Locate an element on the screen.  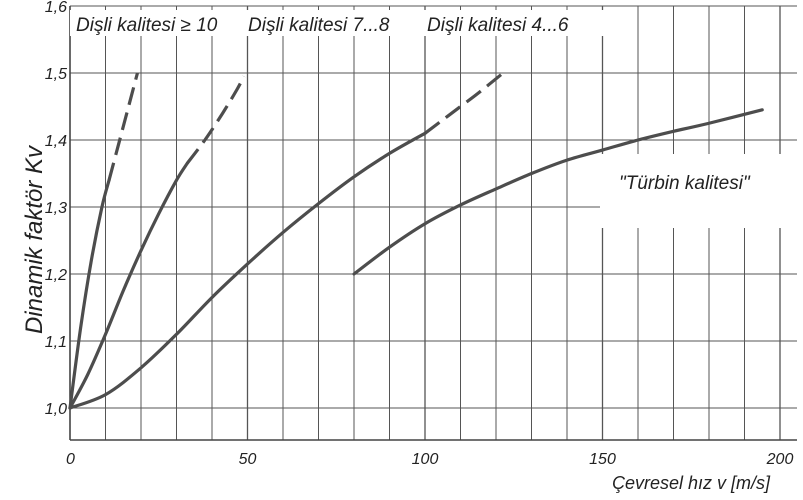
y-tick-label: 1,5 is located at coordinates (56, 74).